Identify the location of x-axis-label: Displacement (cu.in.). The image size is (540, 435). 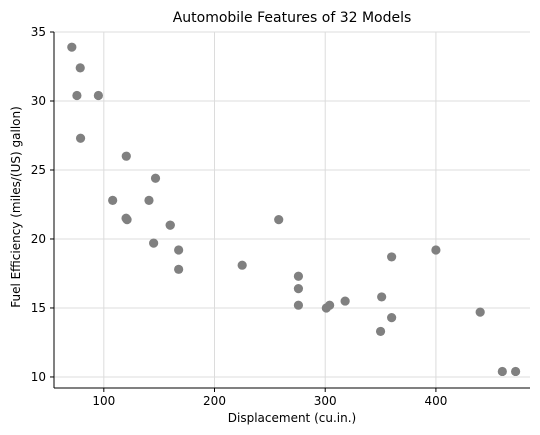
(292, 418).